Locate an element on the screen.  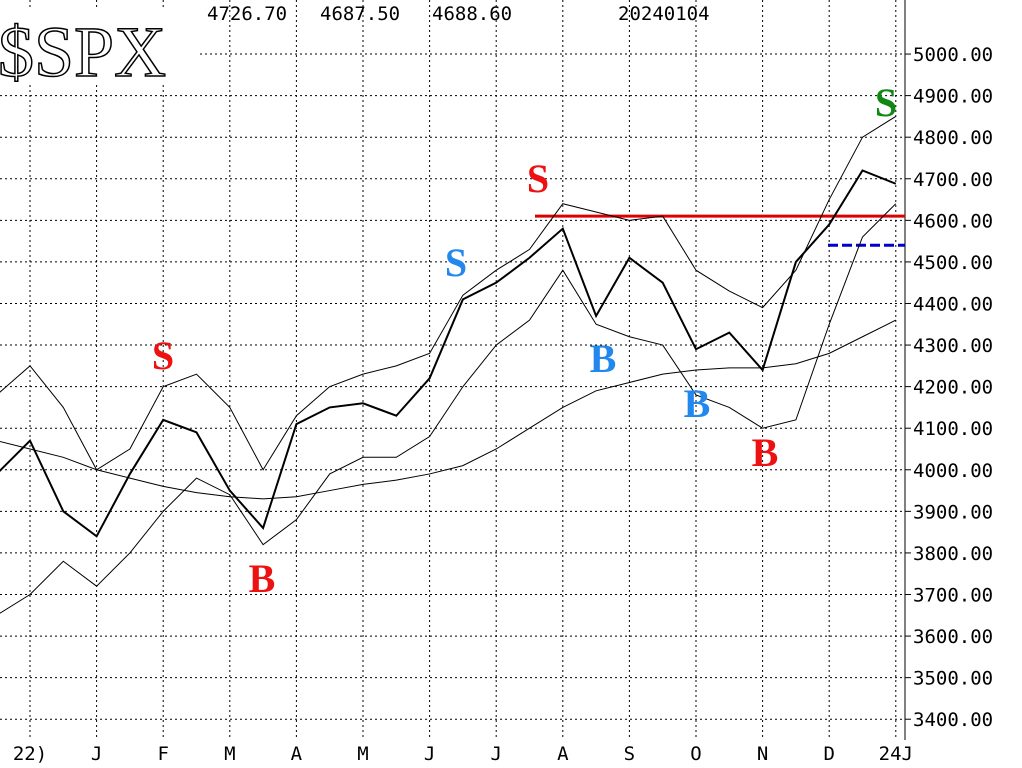
x-tick-label: O is located at coordinates (695, 754).